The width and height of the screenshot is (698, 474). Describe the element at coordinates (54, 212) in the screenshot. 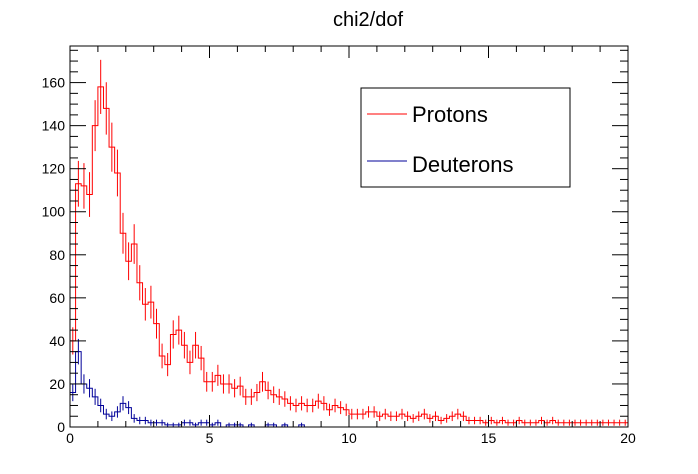

I see `y-tick-label: 100` at that location.